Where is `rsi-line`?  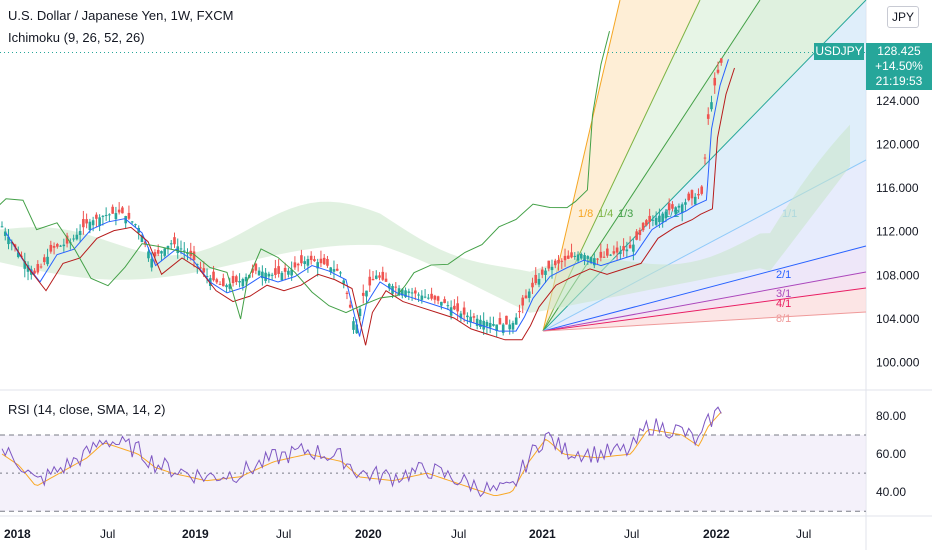 rsi-line is located at coordinates (361, 452).